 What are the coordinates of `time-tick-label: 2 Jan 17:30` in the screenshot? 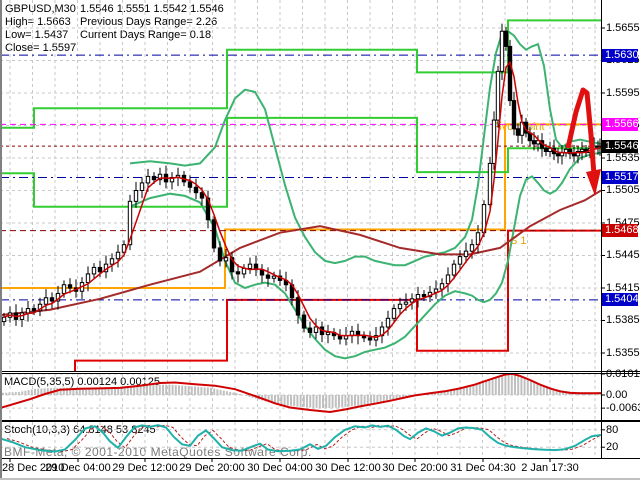 It's located at (550, 468).